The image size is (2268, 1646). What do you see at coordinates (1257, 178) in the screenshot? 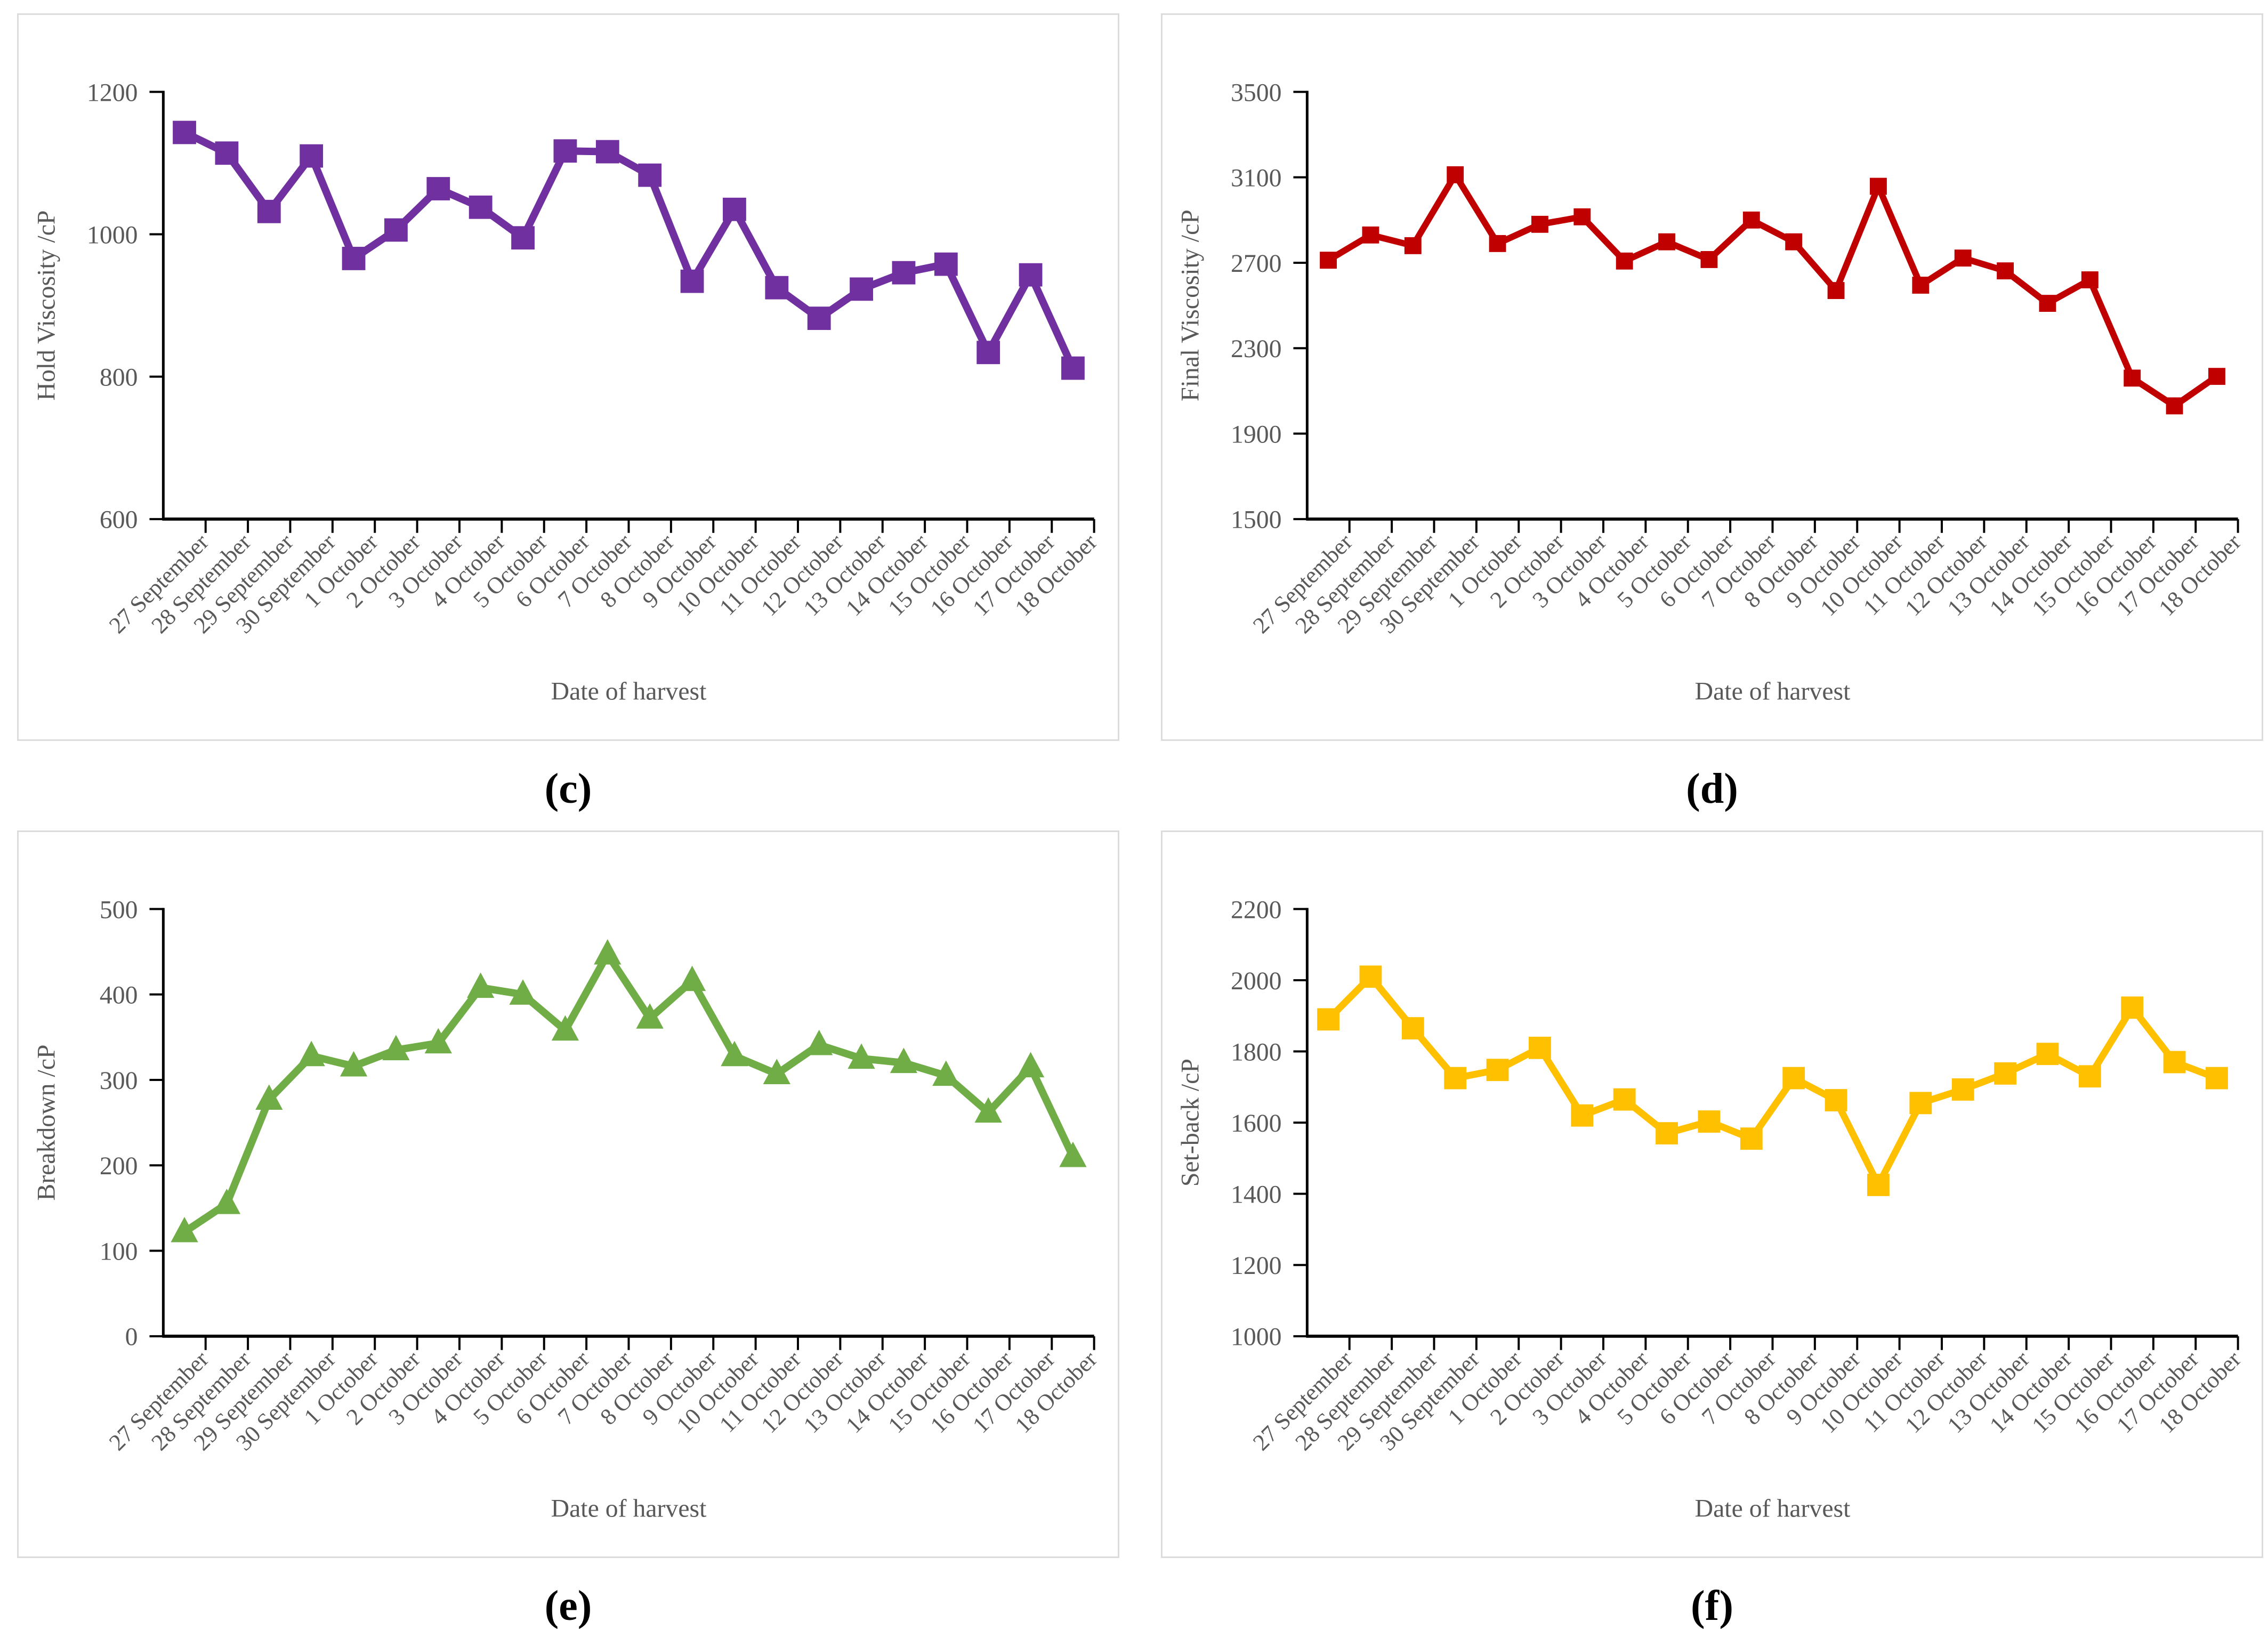
I see `y-tick-label: 3100` at bounding box center [1257, 178].